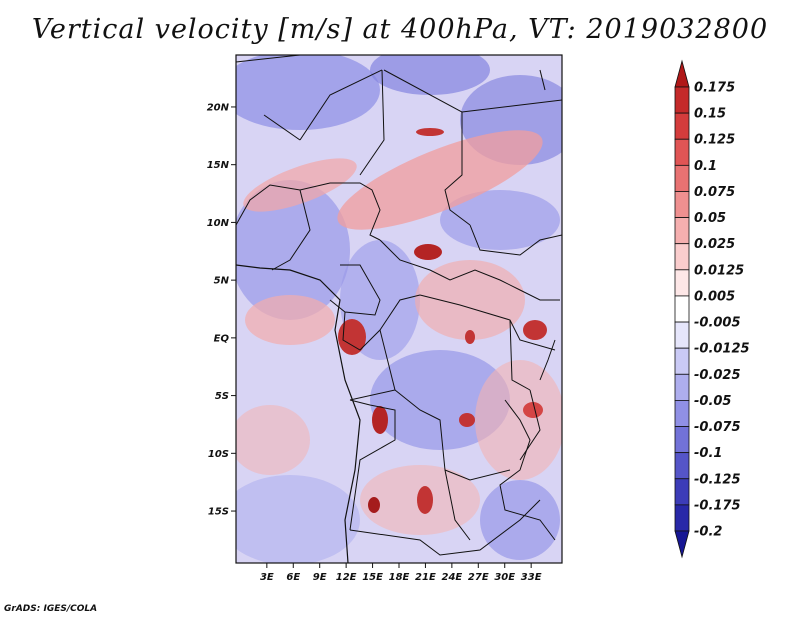  I want to click on colorbar-level-label: -0.05, so click(712, 401).